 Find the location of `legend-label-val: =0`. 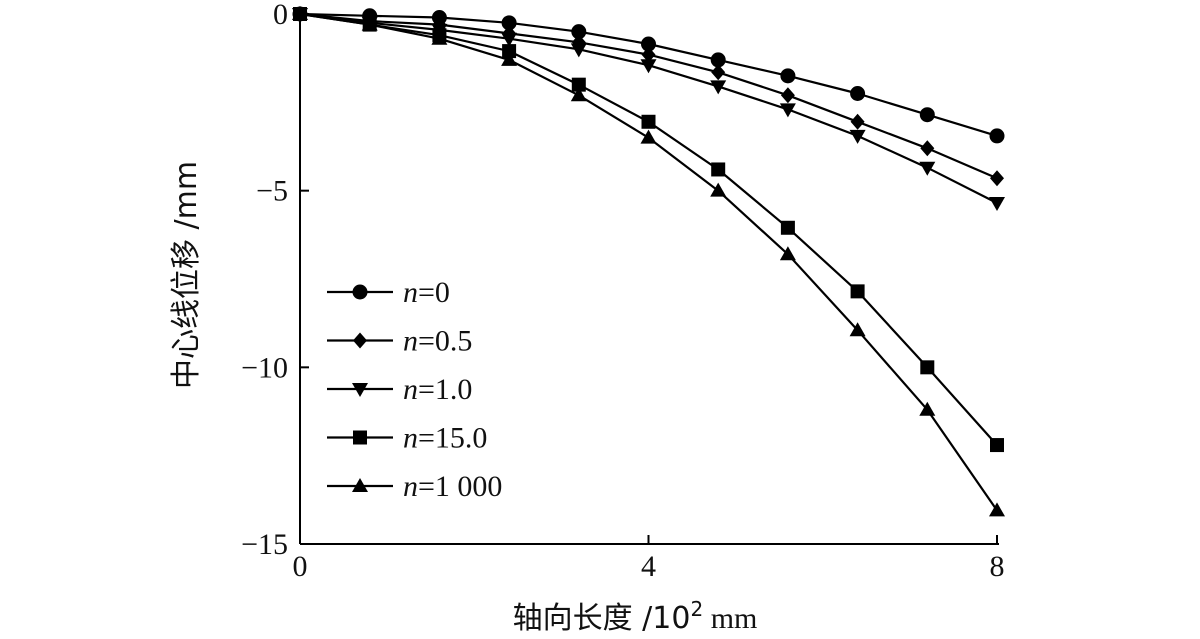

legend-label-val: =0 is located at coordinates (434, 292).